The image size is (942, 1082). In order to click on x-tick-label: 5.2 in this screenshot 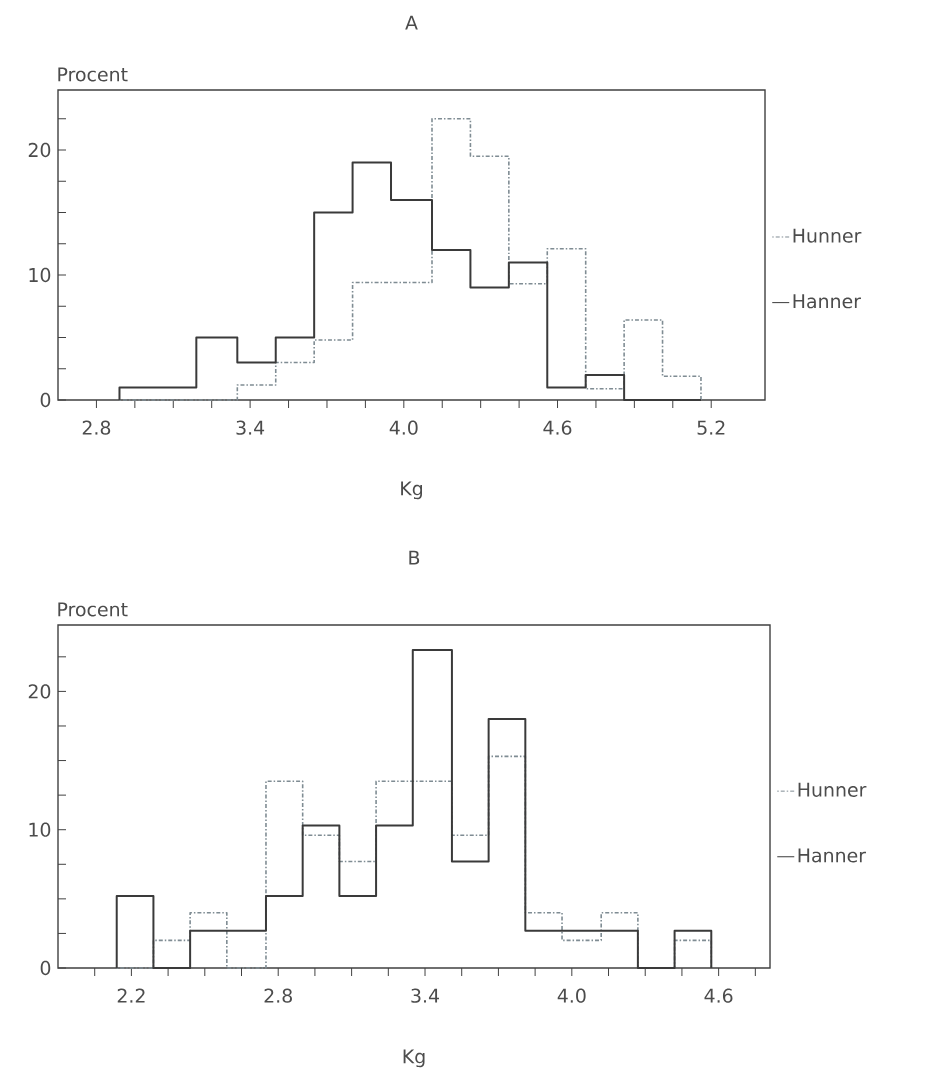, I will do `click(711, 427)`.